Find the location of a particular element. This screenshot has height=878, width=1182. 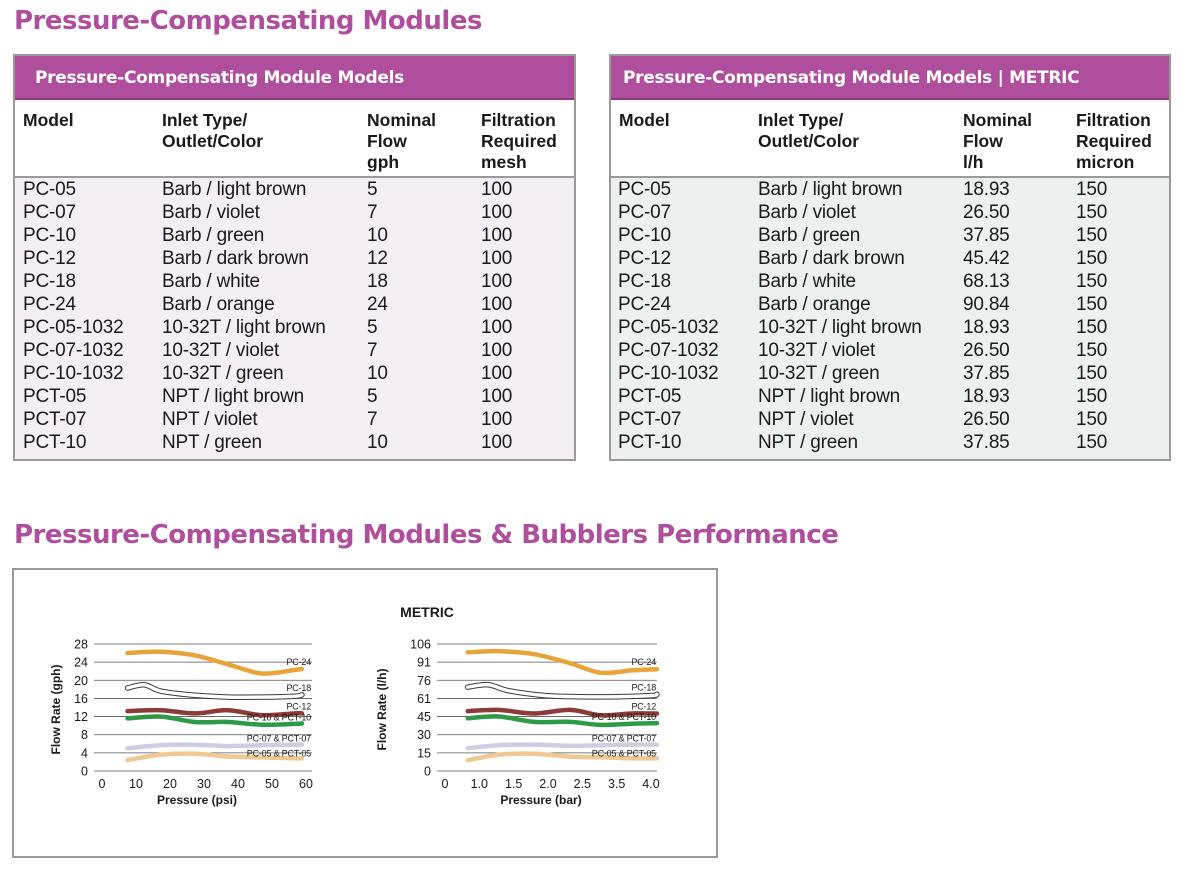

cell-model: PC-10-1032 is located at coordinates (73, 373).